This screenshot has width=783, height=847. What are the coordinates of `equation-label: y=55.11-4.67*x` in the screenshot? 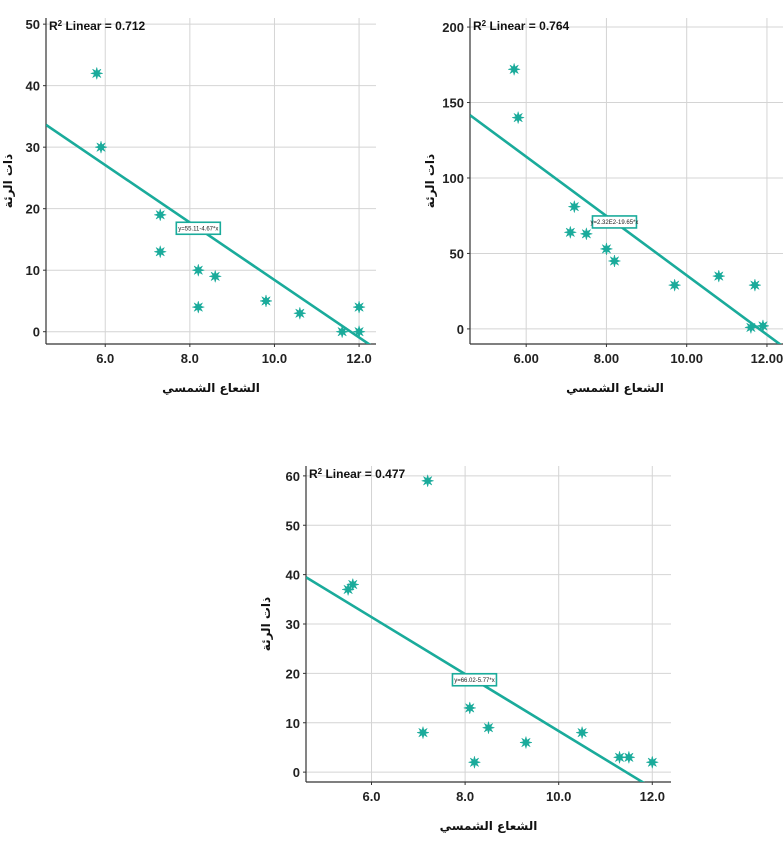 It's located at (198, 229).